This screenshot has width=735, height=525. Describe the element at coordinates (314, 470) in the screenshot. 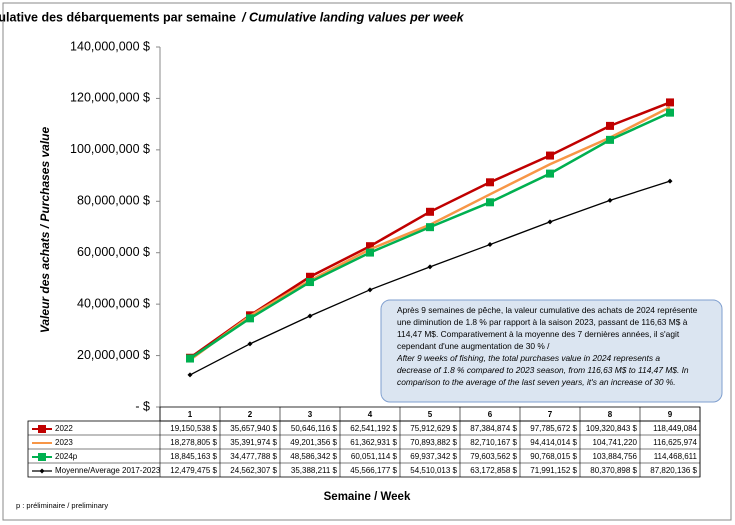

I see `table-cell: 35,388,211 $` at that location.